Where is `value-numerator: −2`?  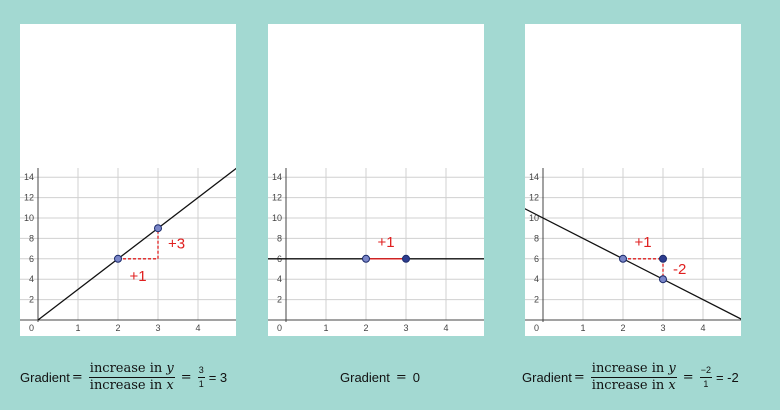 value-numerator: −2 is located at coordinates (705, 371).